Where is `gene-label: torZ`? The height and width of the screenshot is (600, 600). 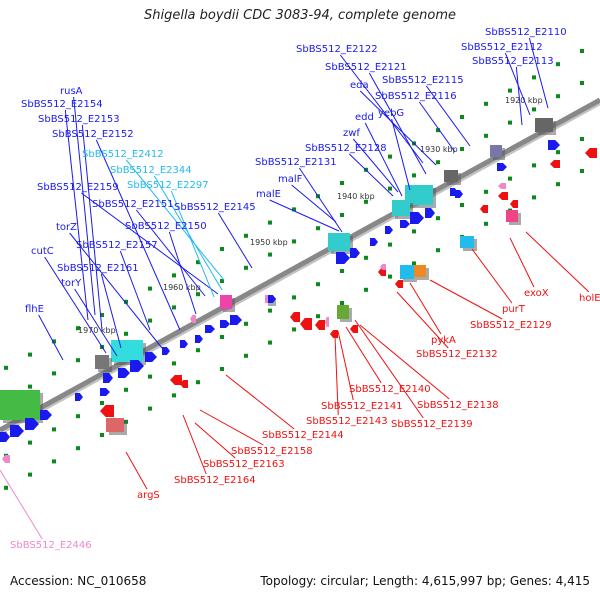
gene-label: torZ is located at coordinates (66, 227).